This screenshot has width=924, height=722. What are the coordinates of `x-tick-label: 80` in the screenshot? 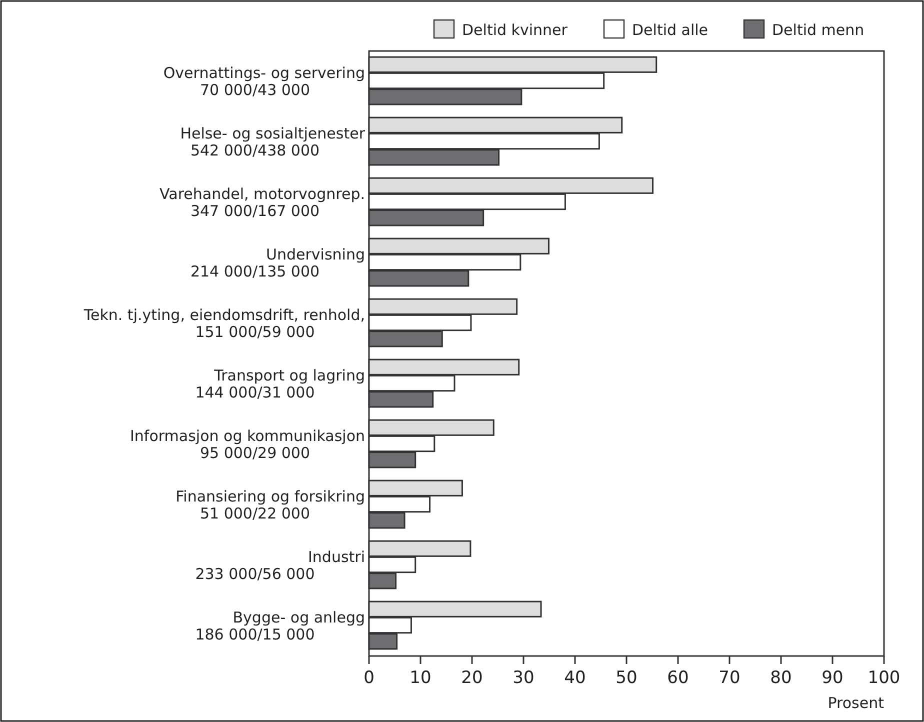 It's located at (781, 678).